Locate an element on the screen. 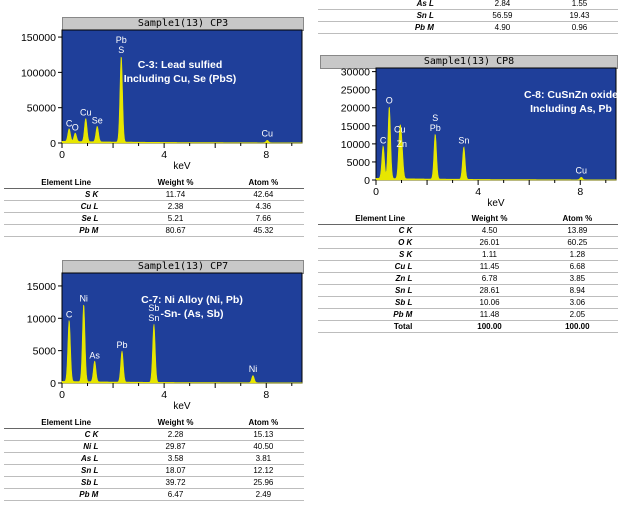 The width and height of the screenshot is (623, 516). value-cell: 4.90 is located at coordinates (502, 27).